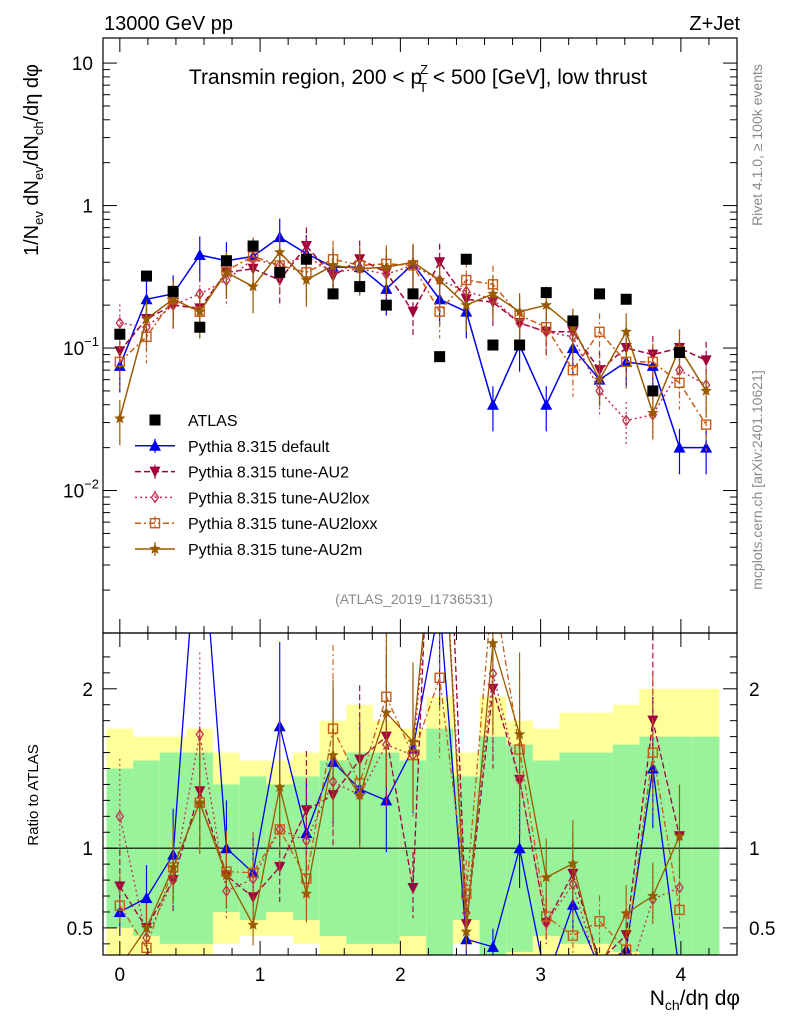 Image resolution: width=786 pixels, height=1024 pixels. What do you see at coordinates (213, 421) in the screenshot?
I see `legend-label: ATLAS` at bounding box center [213, 421].